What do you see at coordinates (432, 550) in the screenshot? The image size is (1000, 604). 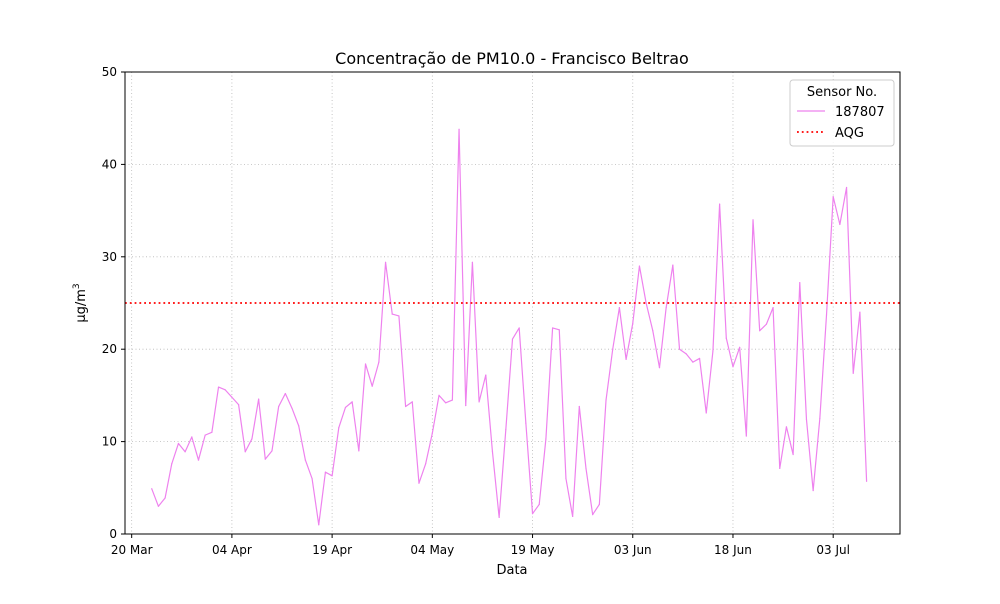 I see `x-tick-label-3: 04 May` at bounding box center [432, 550].